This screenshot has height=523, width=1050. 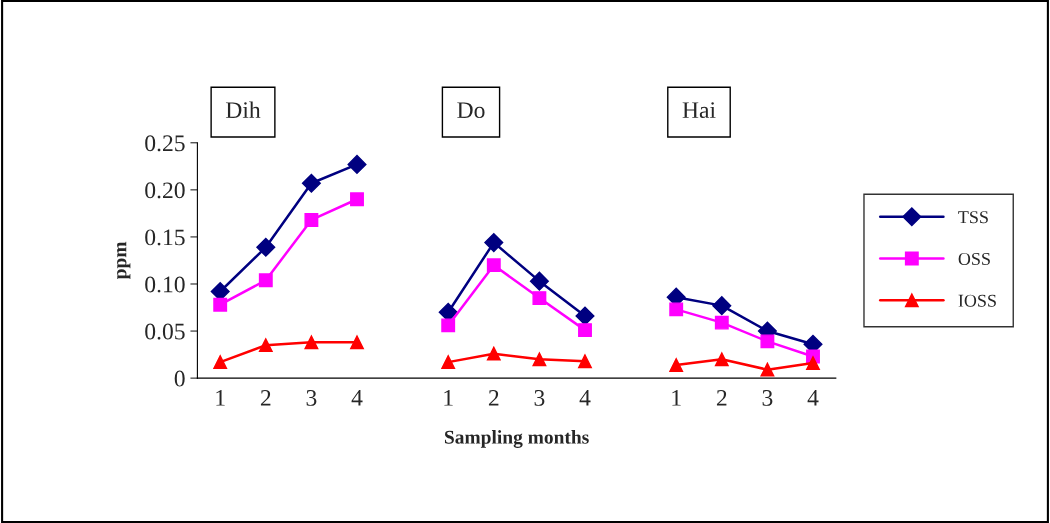 What do you see at coordinates (516, 439) in the screenshot?
I see `x-axis-title: Sampling months` at bounding box center [516, 439].